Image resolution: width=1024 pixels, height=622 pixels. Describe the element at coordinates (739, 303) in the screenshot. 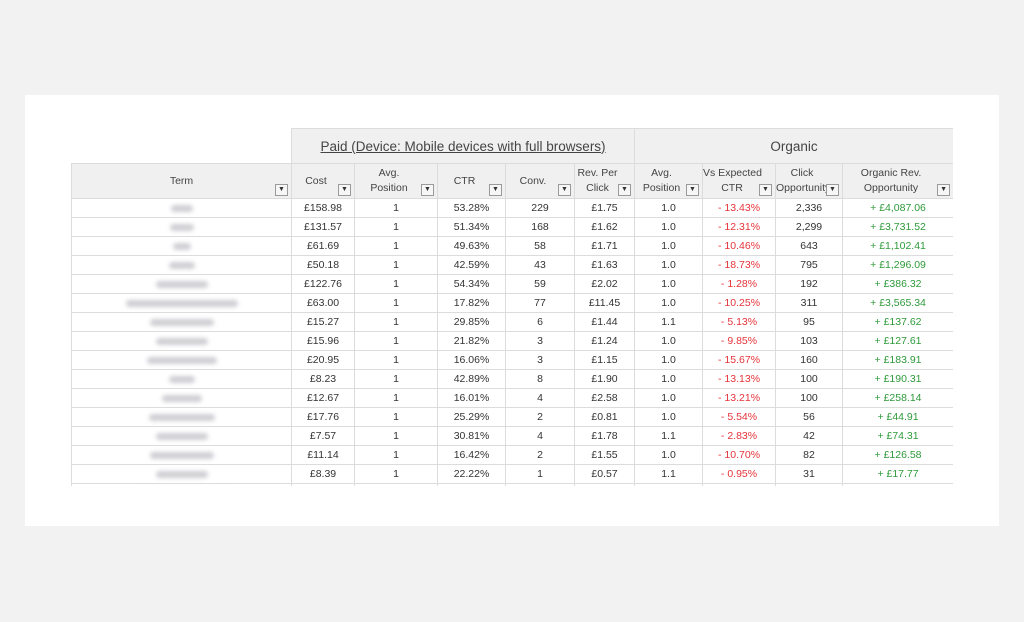

I see `cell-vs-expected-ctr: - 10.25%` at that location.